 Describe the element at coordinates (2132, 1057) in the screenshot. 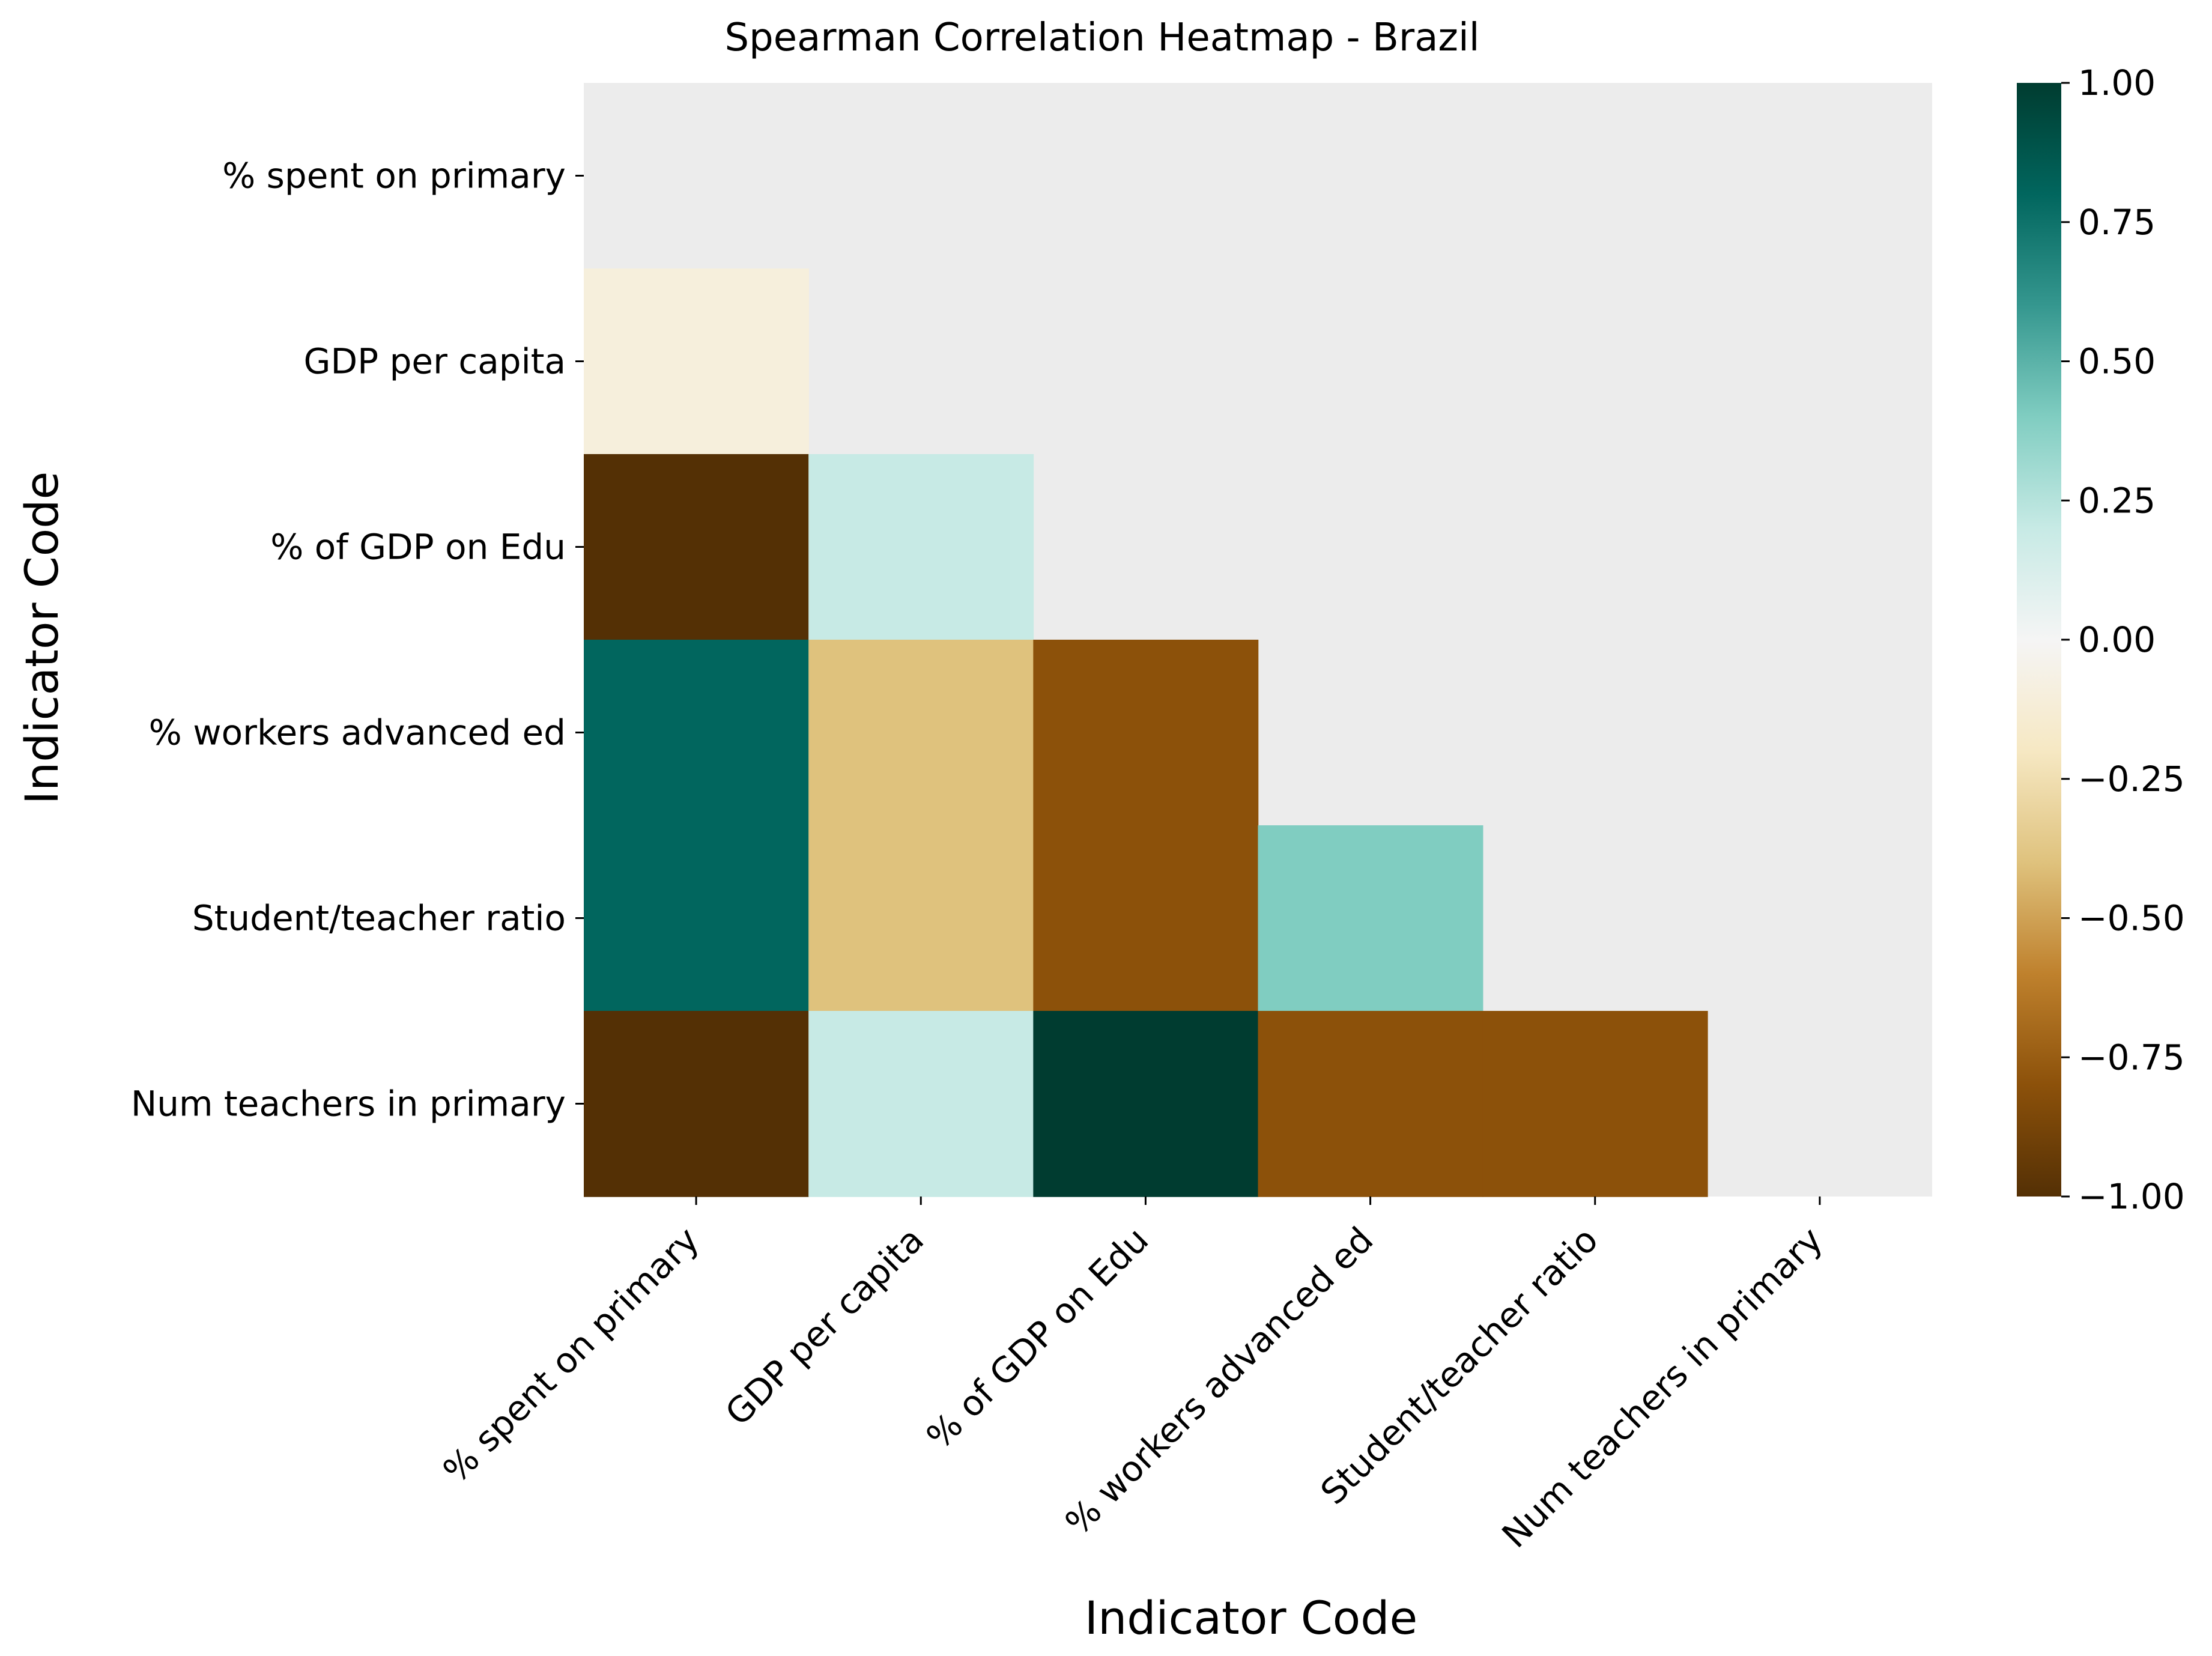

I see `colorbar-tick-label: −0.75` at that location.